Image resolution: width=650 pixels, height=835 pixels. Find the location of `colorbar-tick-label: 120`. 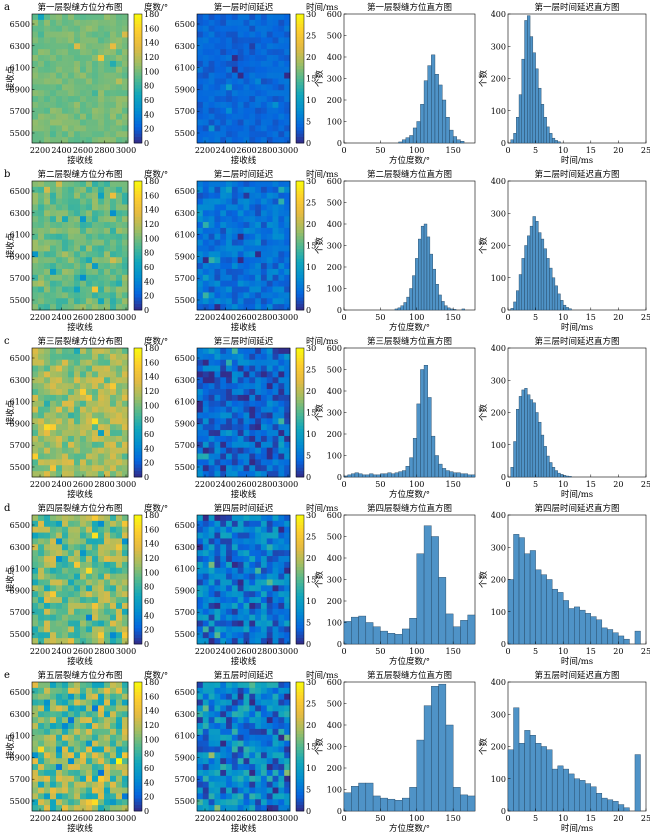

colorbar-tick-label: 120 is located at coordinates (151, 391).